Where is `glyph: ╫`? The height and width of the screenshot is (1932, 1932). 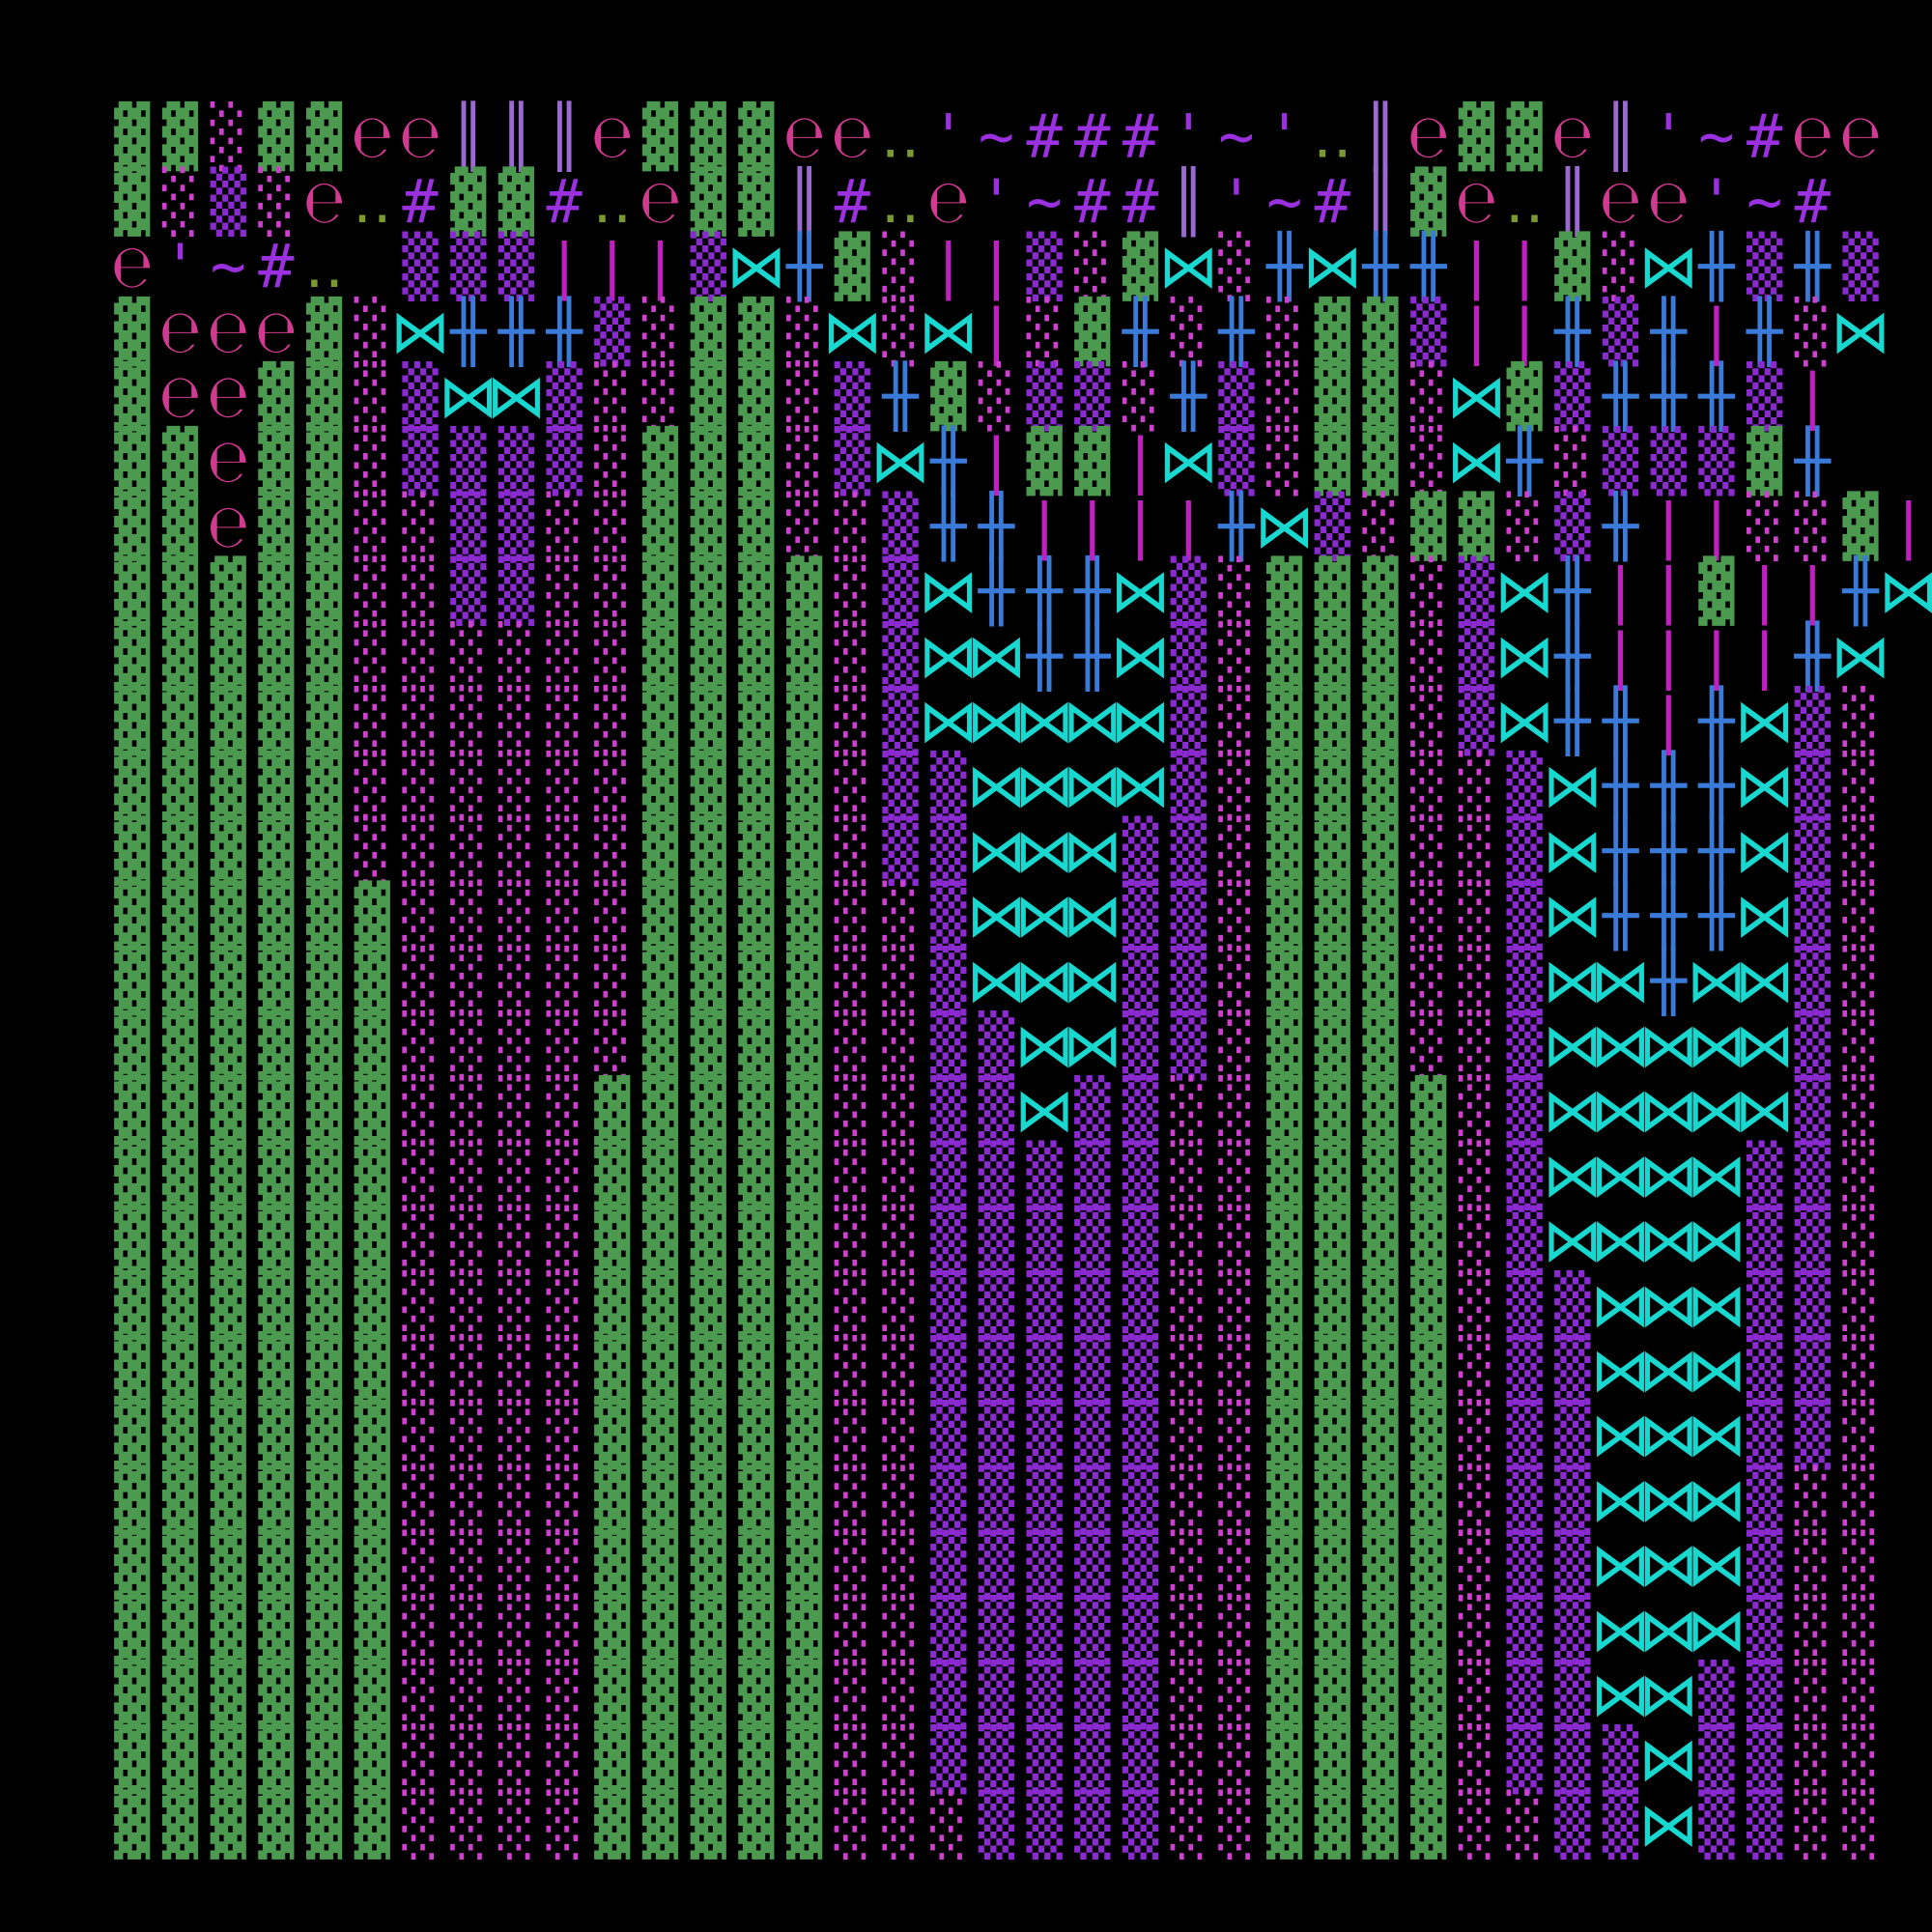 glyph: ╫ is located at coordinates (1092, 655).